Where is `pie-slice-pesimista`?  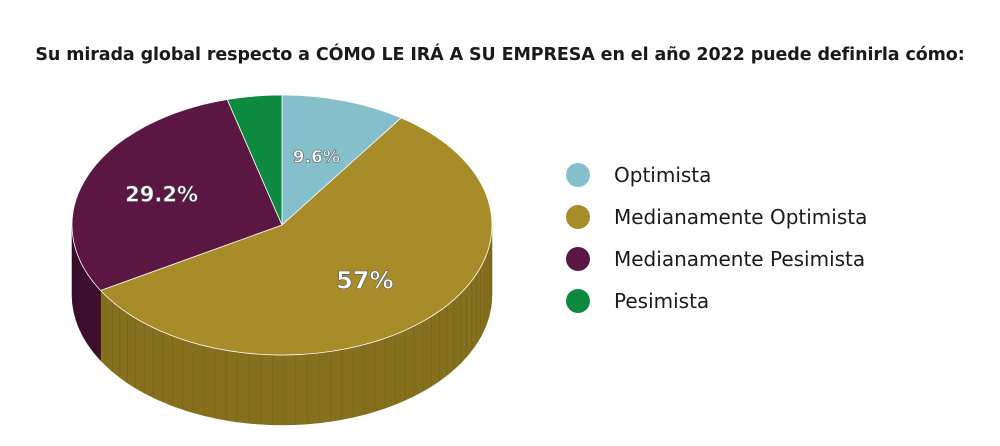
pie-slice-pesimista is located at coordinates (254, 160).